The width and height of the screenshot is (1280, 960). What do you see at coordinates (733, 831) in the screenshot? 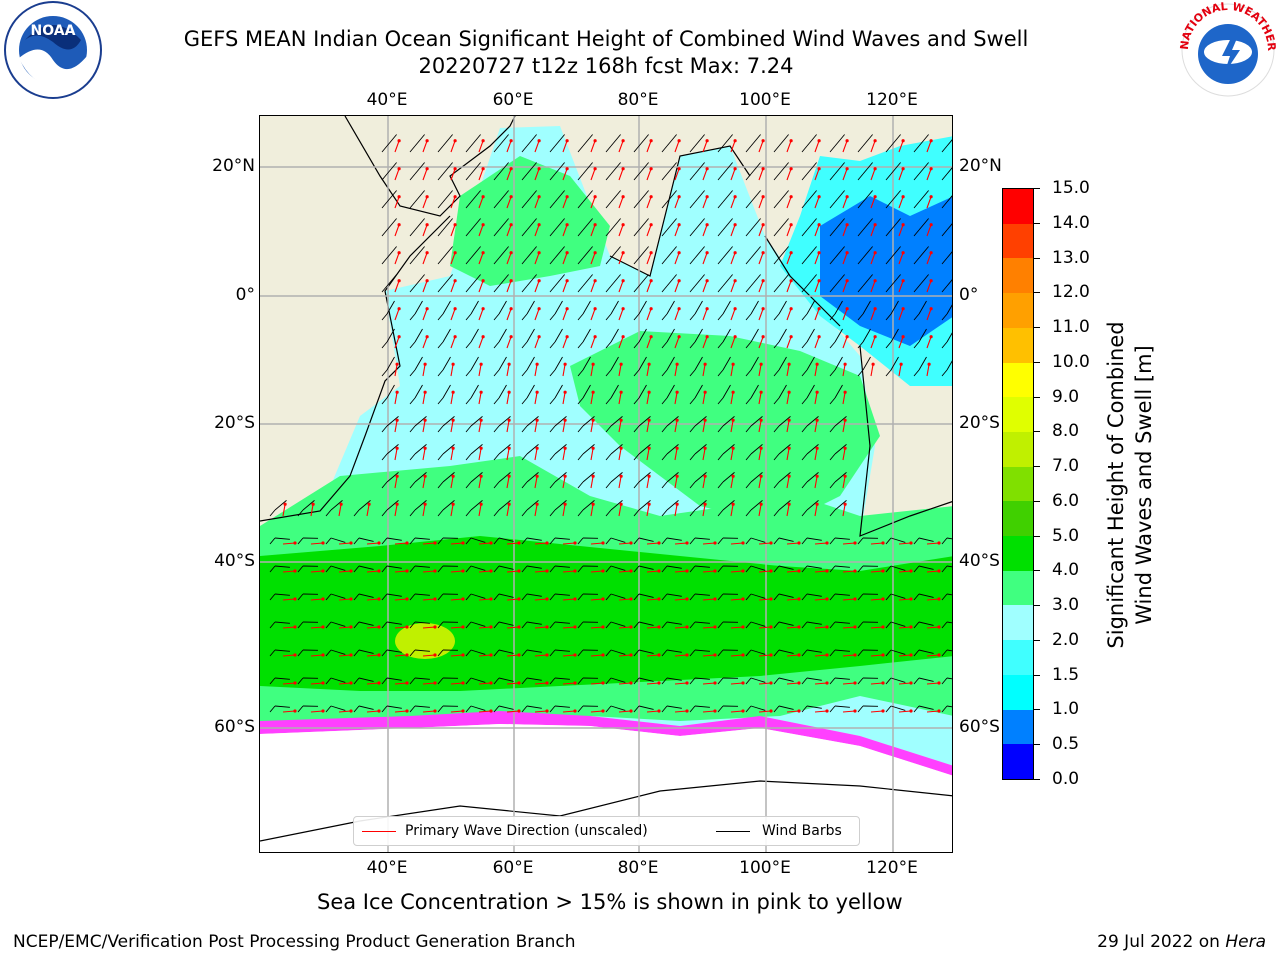
I see `legend-barb-swatch` at bounding box center [733, 831].